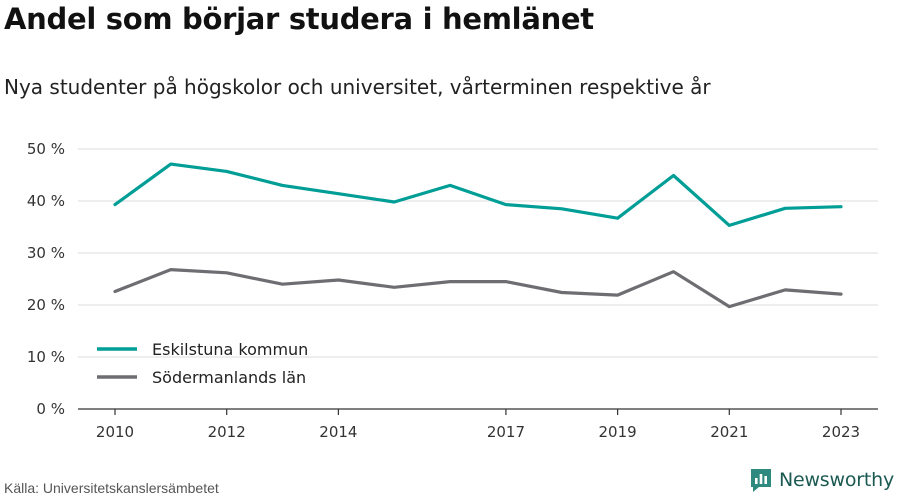  What do you see at coordinates (299, 19) in the screenshot?
I see `chart-title: Andel som börjar studera i hemlänet` at bounding box center [299, 19].